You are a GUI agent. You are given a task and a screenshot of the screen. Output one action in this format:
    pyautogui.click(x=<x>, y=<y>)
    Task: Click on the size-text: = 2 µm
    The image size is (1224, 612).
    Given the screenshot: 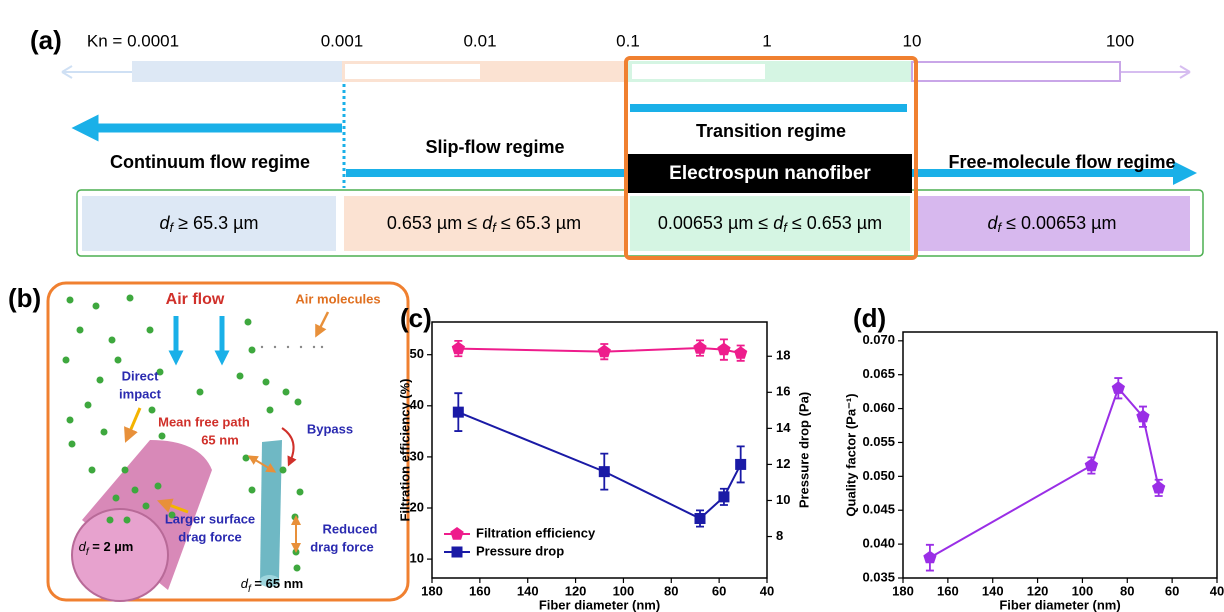 What is the action you would take?
    pyautogui.click(x=111, y=546)
    